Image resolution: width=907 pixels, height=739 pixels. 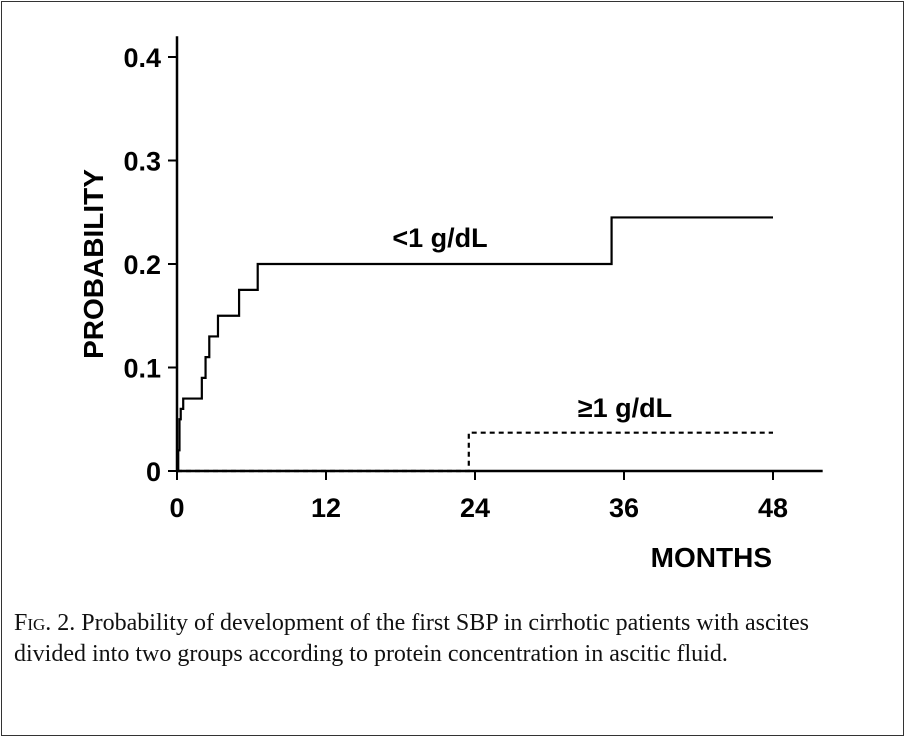 I want to click on x-axis-title: MONTHS, so click(x=711, y=557).